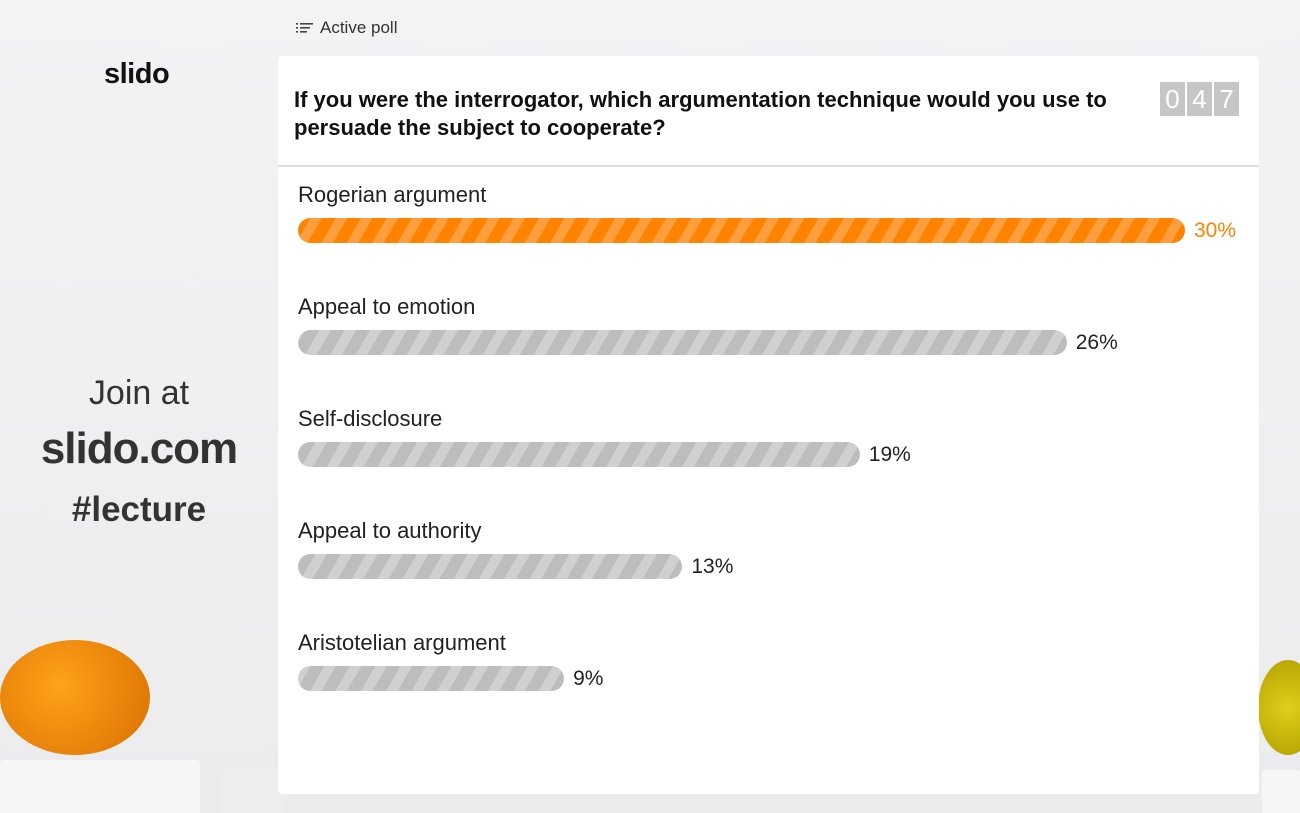 This screenshot has height=813, width=1300. Describe the element at coordinates (370, 418) in the screenshot. I see `option-label: Self-disclosure` at that location.